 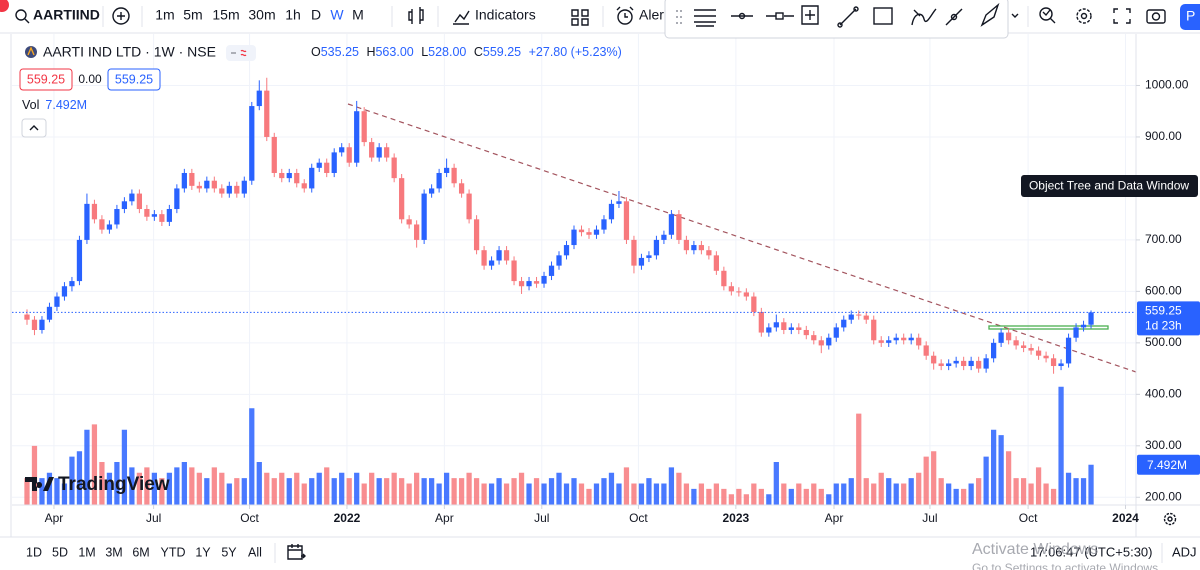 I want to click on range-button: 5Y, so click(x=229, y=552).